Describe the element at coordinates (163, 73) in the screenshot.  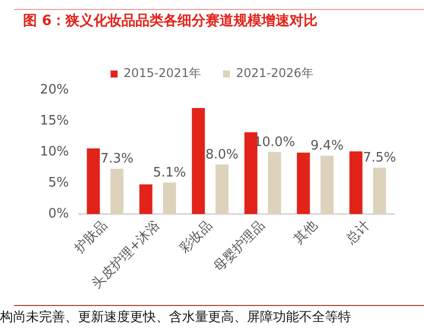
I see `legend-label: 2015-2021年` at that location.